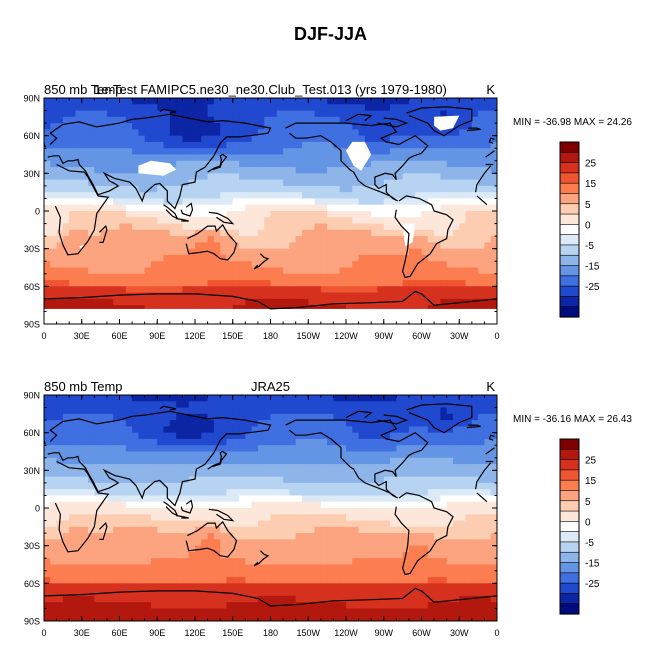 The image size is (661, 660). Describe the element at coordinates (157, 336) in the screenshot. I see `lon-tick-label: 90E` at that location.